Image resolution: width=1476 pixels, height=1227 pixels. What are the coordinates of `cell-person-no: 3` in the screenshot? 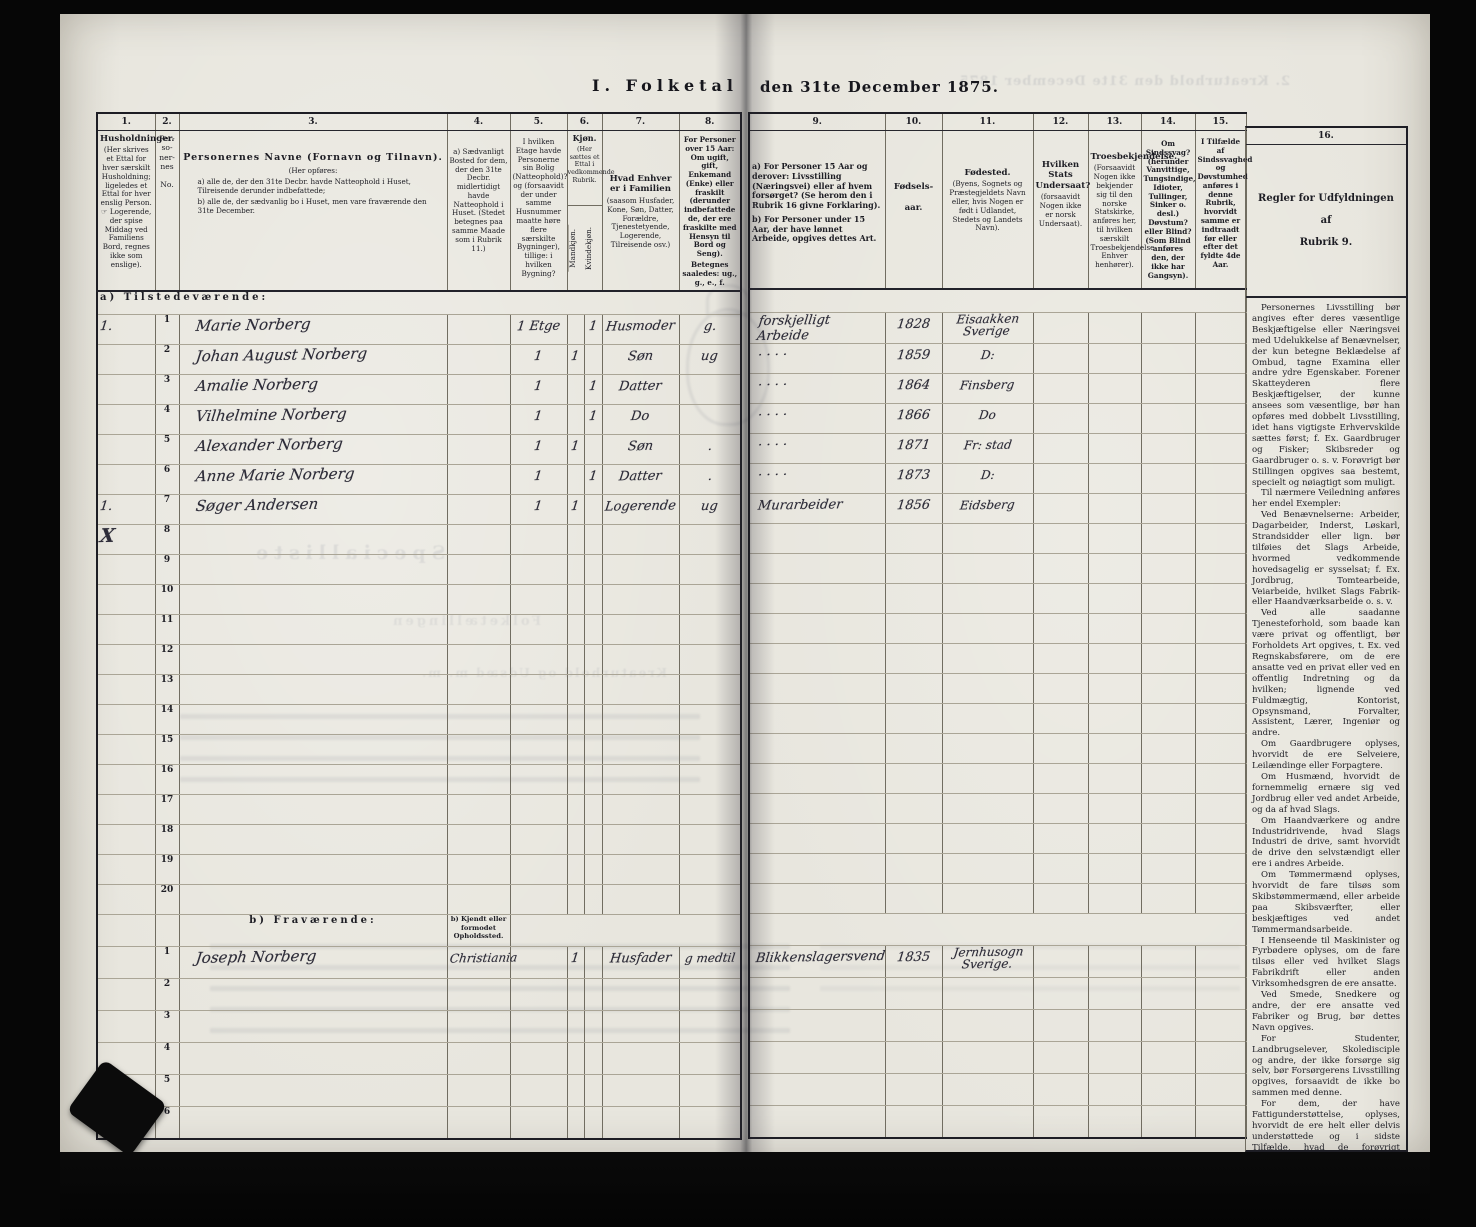 It's located at (167, 1027).